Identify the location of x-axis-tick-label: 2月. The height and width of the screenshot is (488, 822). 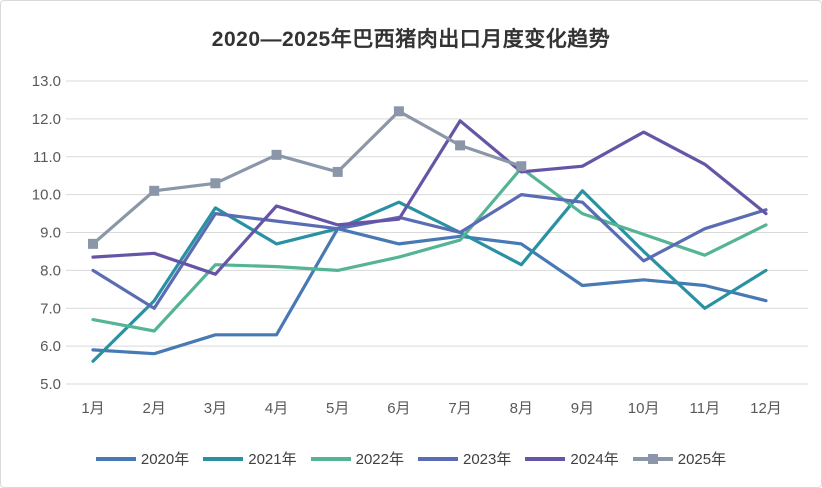
(154, 408).